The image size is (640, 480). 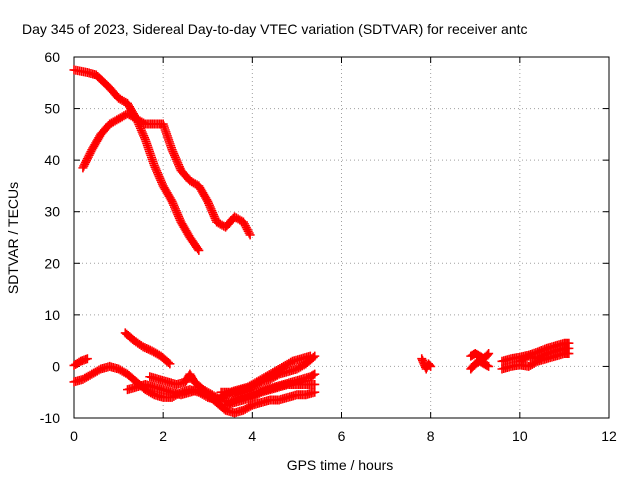 I want to click on series-track-j, so click(x=426, y=364).